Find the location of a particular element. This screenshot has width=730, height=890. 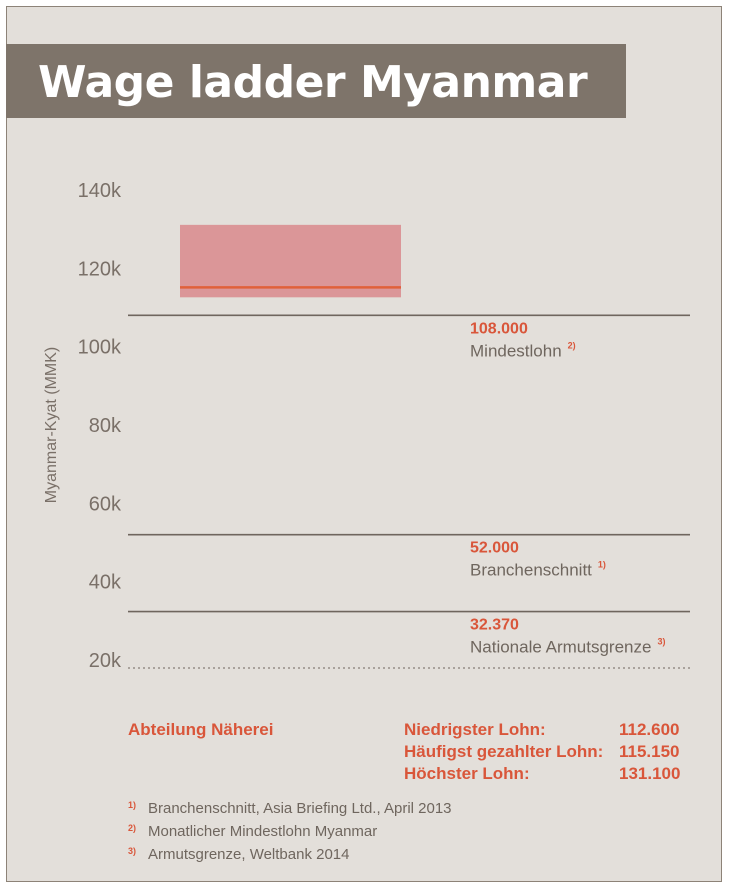

footnote-text: Monatlicher Mindestlohn Myanmar is located at coordinates (263, 831).